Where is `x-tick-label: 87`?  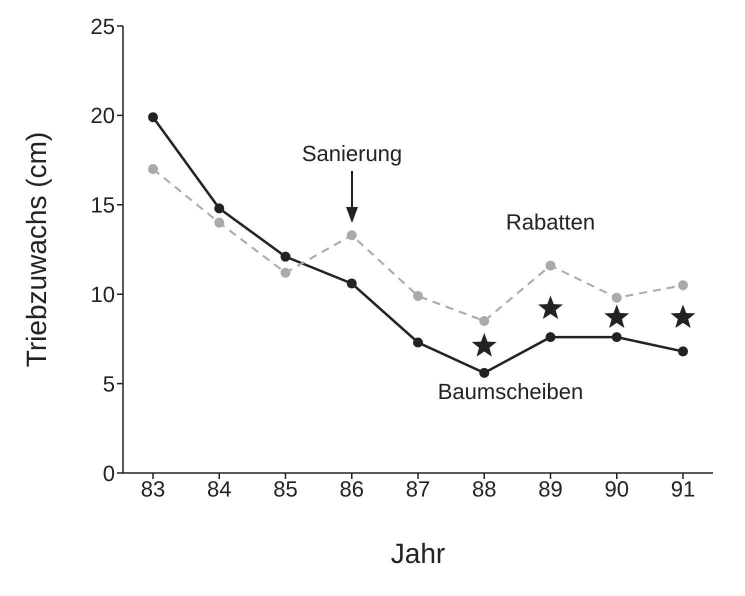
x-tick-label: 87 is located at coordinates (418, 489).